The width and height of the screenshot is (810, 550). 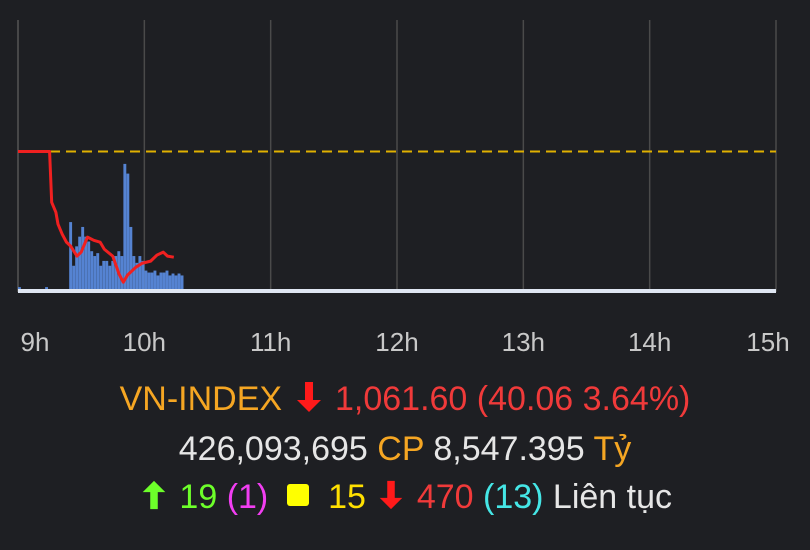 I want to click on floor-count: (13), so click(x=513, y=497).